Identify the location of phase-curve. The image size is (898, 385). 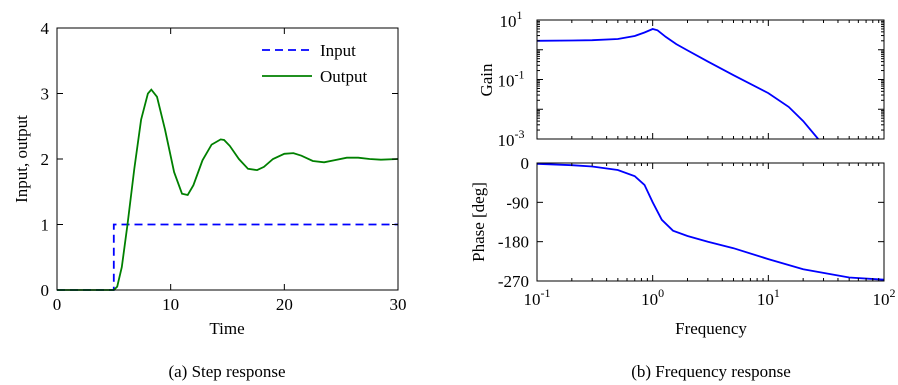
(710, 222).